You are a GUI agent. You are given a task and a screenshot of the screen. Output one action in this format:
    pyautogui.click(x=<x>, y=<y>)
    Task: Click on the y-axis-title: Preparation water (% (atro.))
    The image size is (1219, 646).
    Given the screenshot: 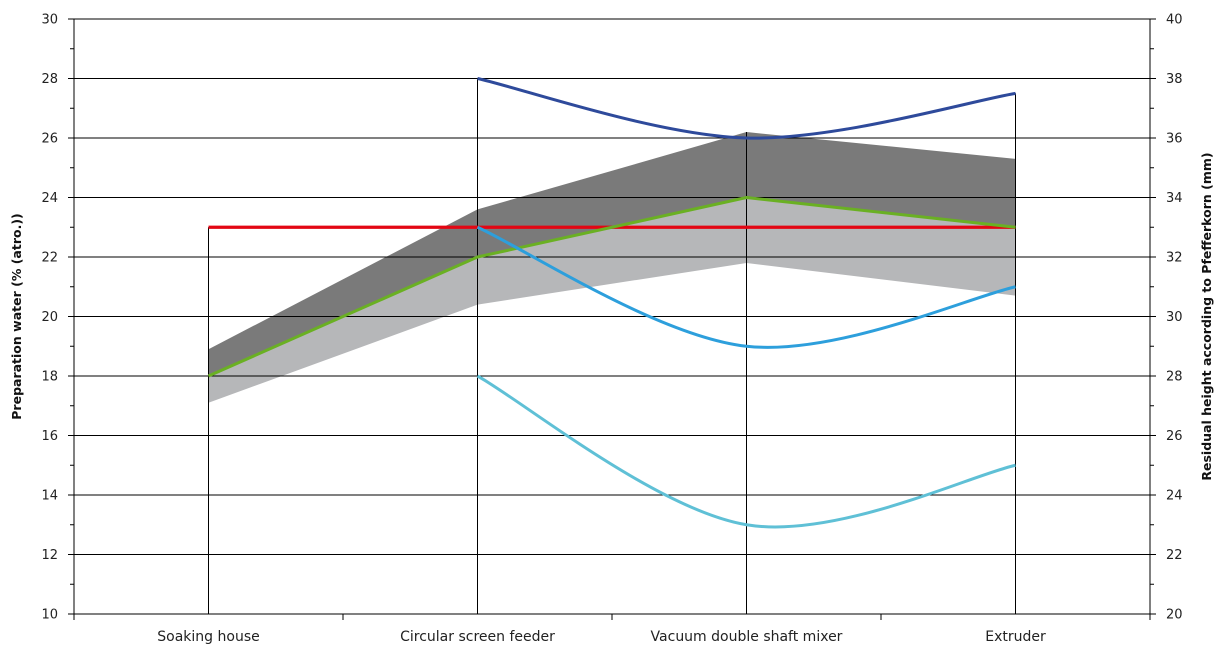 What is the action you would take?
    pyautogui.click(x=16, y=316)
    